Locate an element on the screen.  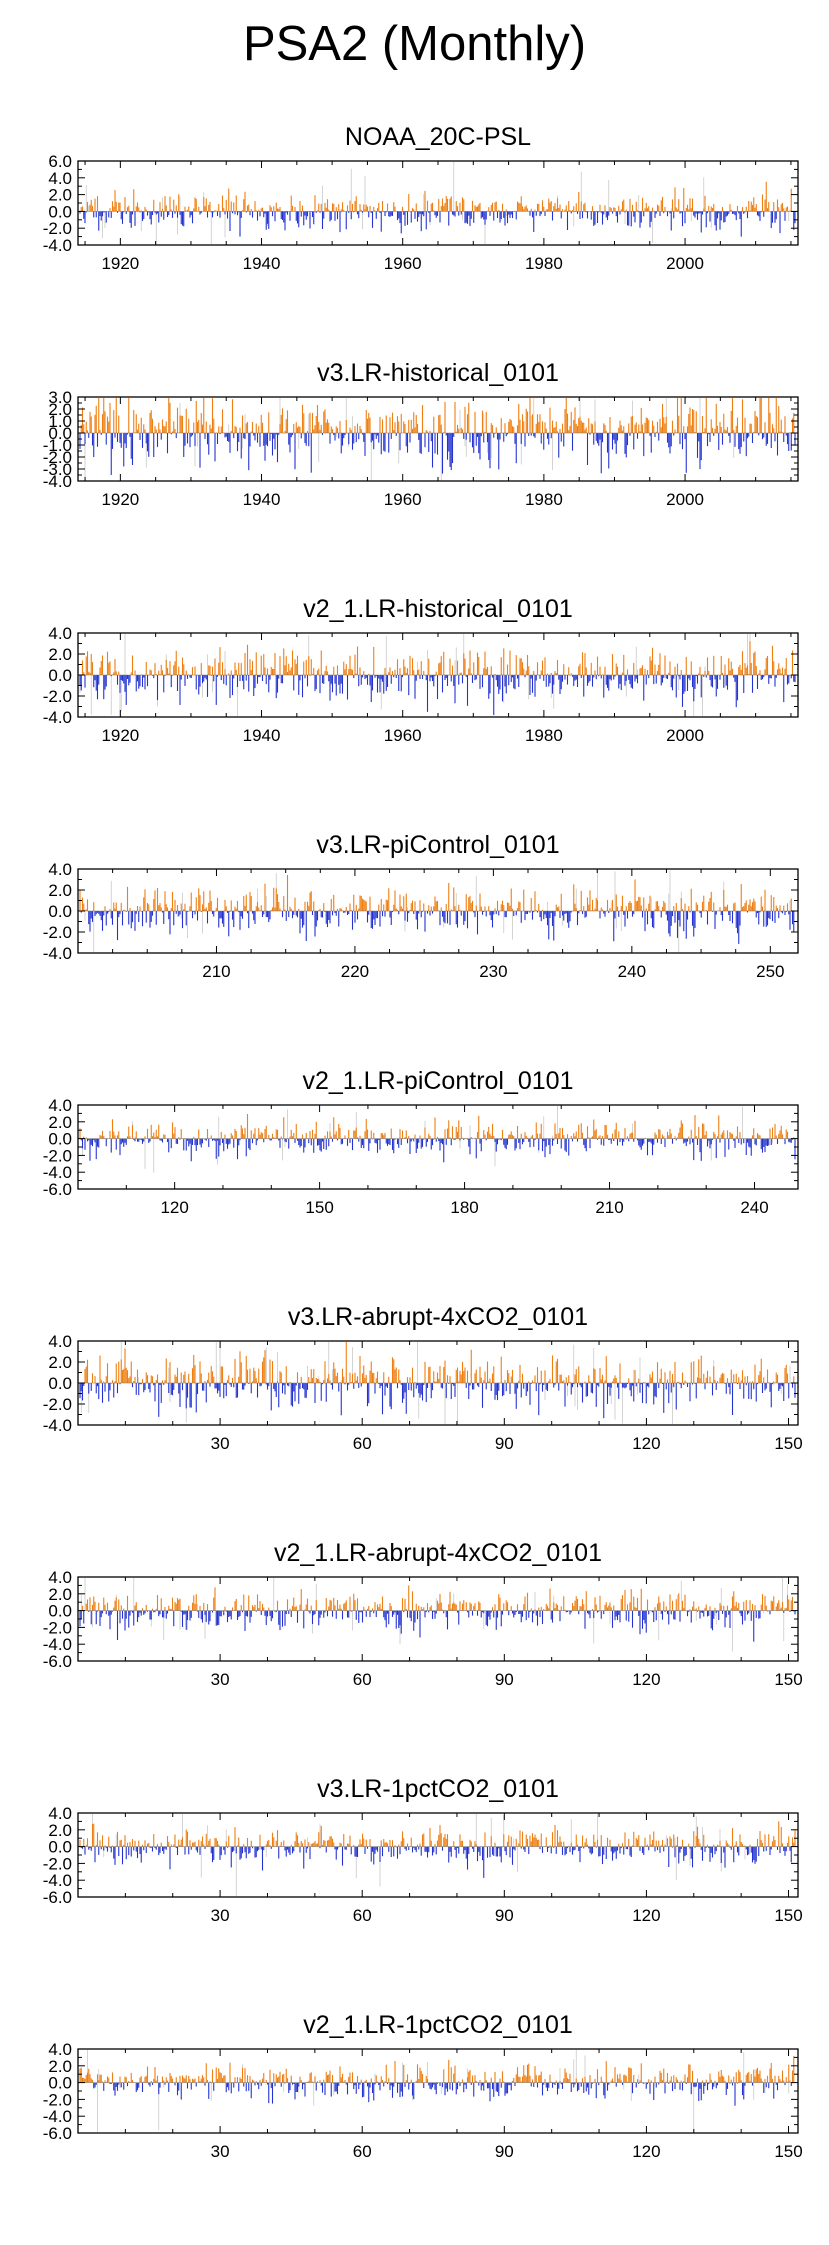
y-tick-label: 3.0 is located at coordinates (60, 397).